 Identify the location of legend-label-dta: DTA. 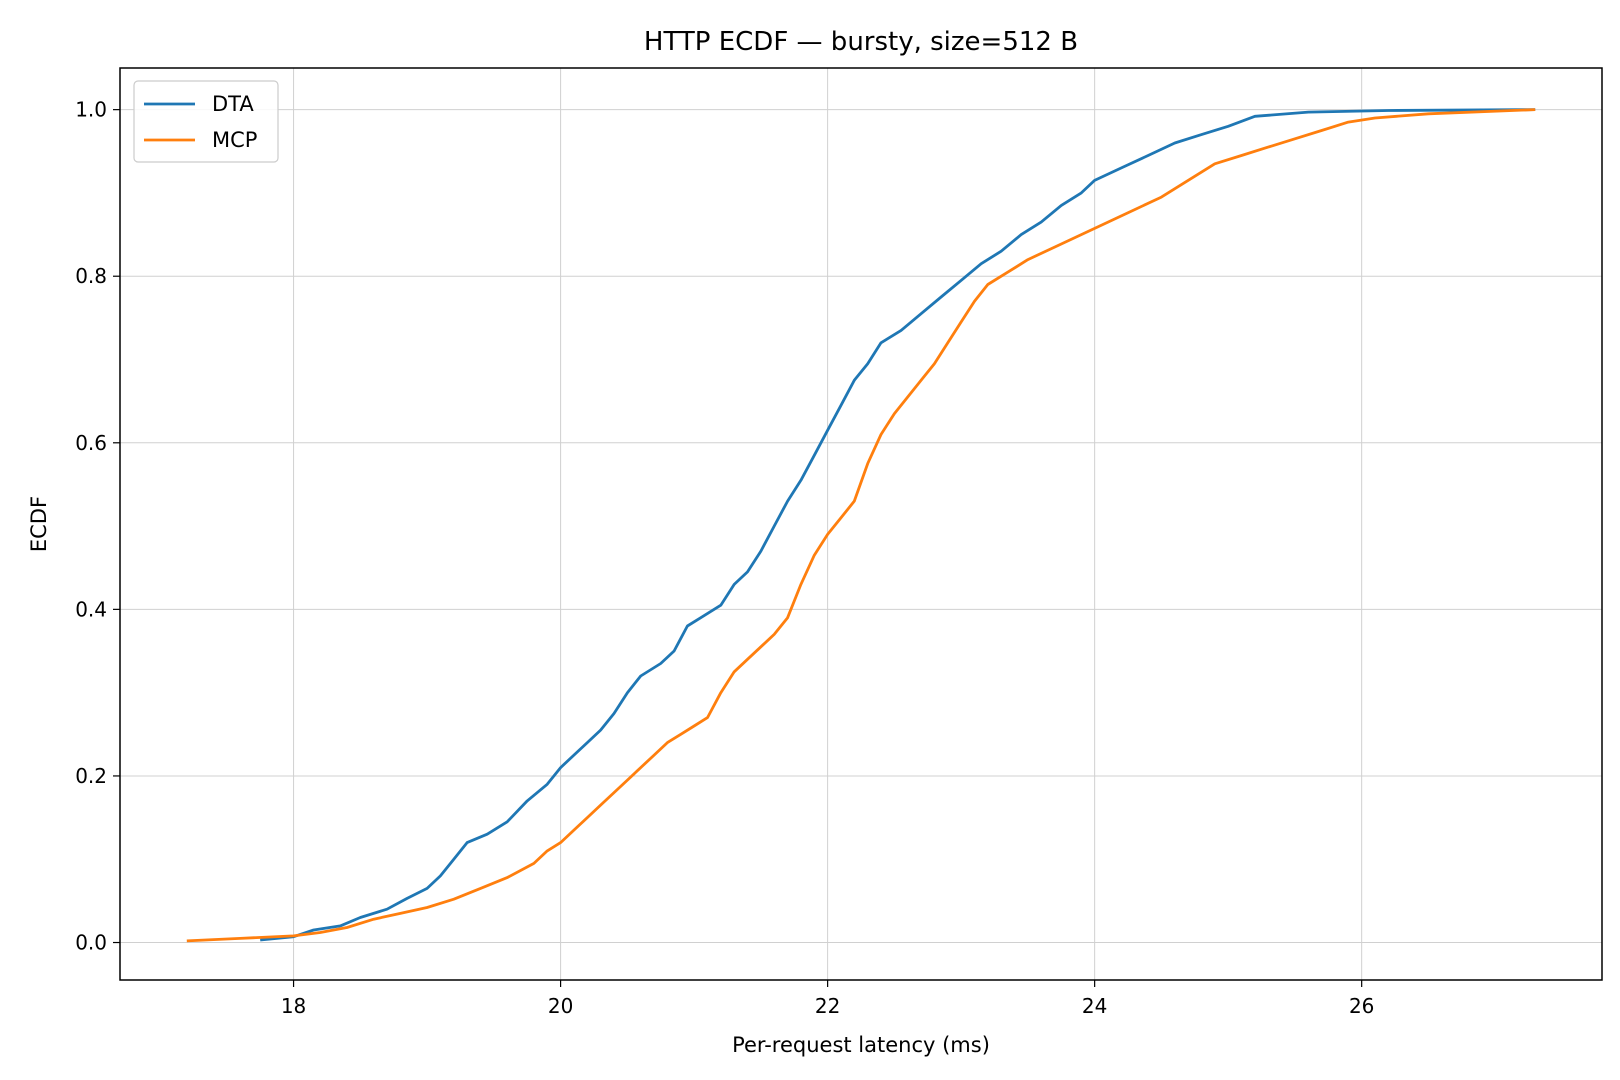
(233, 104).